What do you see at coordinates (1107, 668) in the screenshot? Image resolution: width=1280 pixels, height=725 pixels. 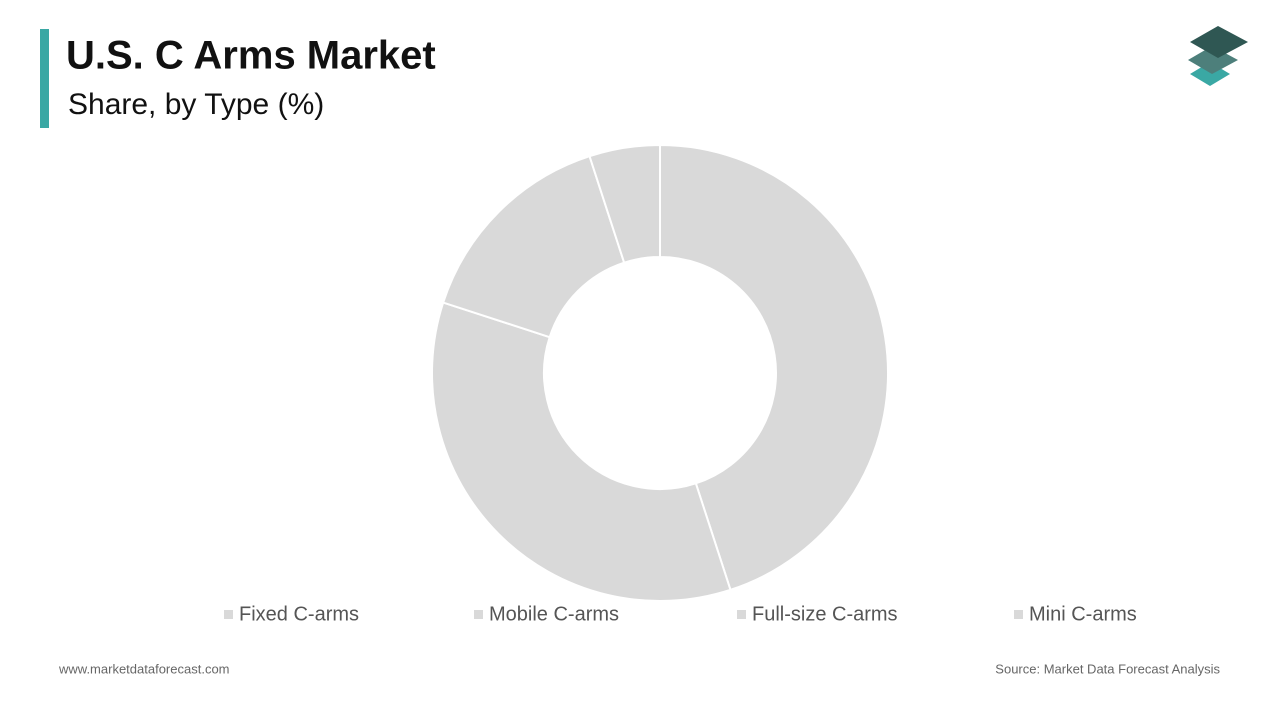 I see `footer-source: Source: Market Data Forecast Analysis` at bounding box center [1107, 668].